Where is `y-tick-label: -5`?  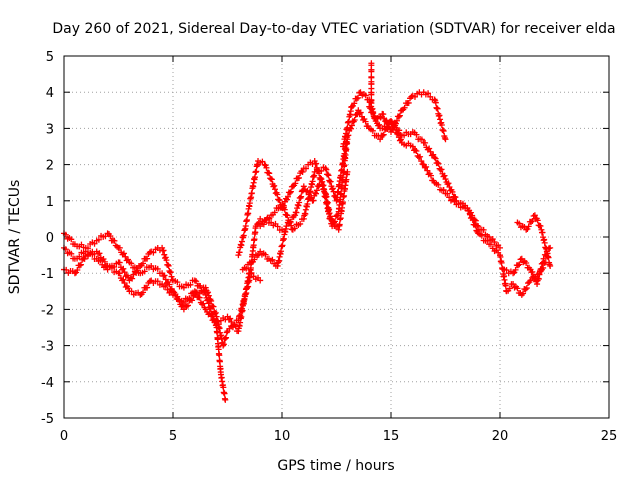 y-tick-label: -5 is located at coordinates (47, 419).